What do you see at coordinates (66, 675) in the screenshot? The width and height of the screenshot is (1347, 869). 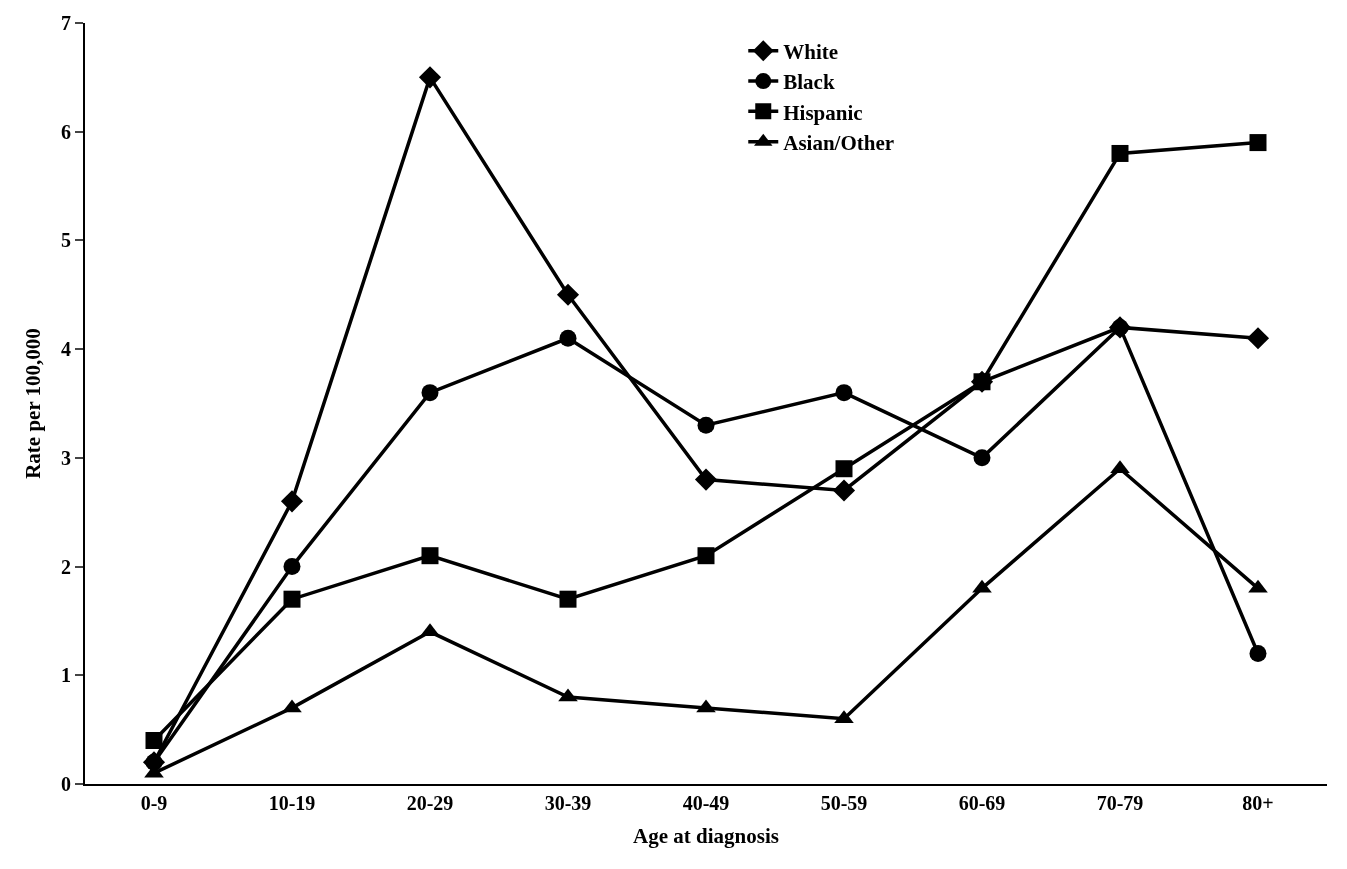 I see `y-tick-label: 1` at bounding box center [66, 675].